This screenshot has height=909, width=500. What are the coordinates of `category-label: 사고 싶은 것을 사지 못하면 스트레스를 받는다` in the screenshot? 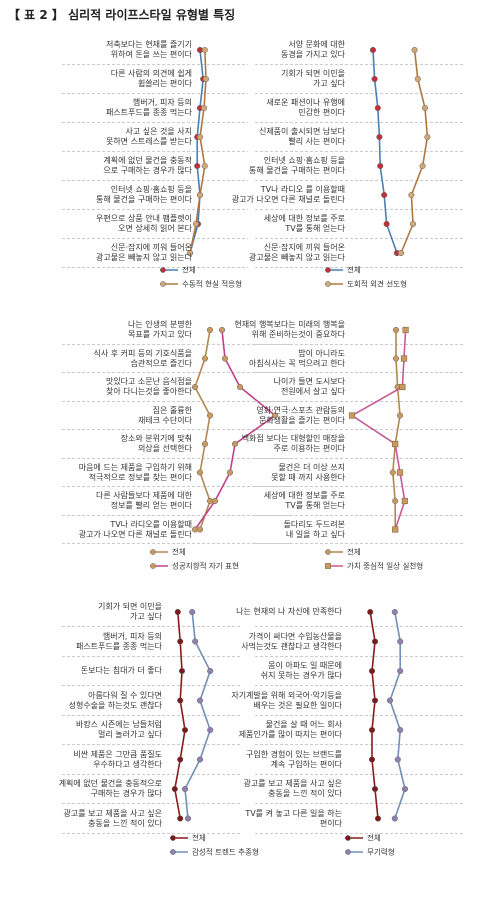 It's located at (148, 136).